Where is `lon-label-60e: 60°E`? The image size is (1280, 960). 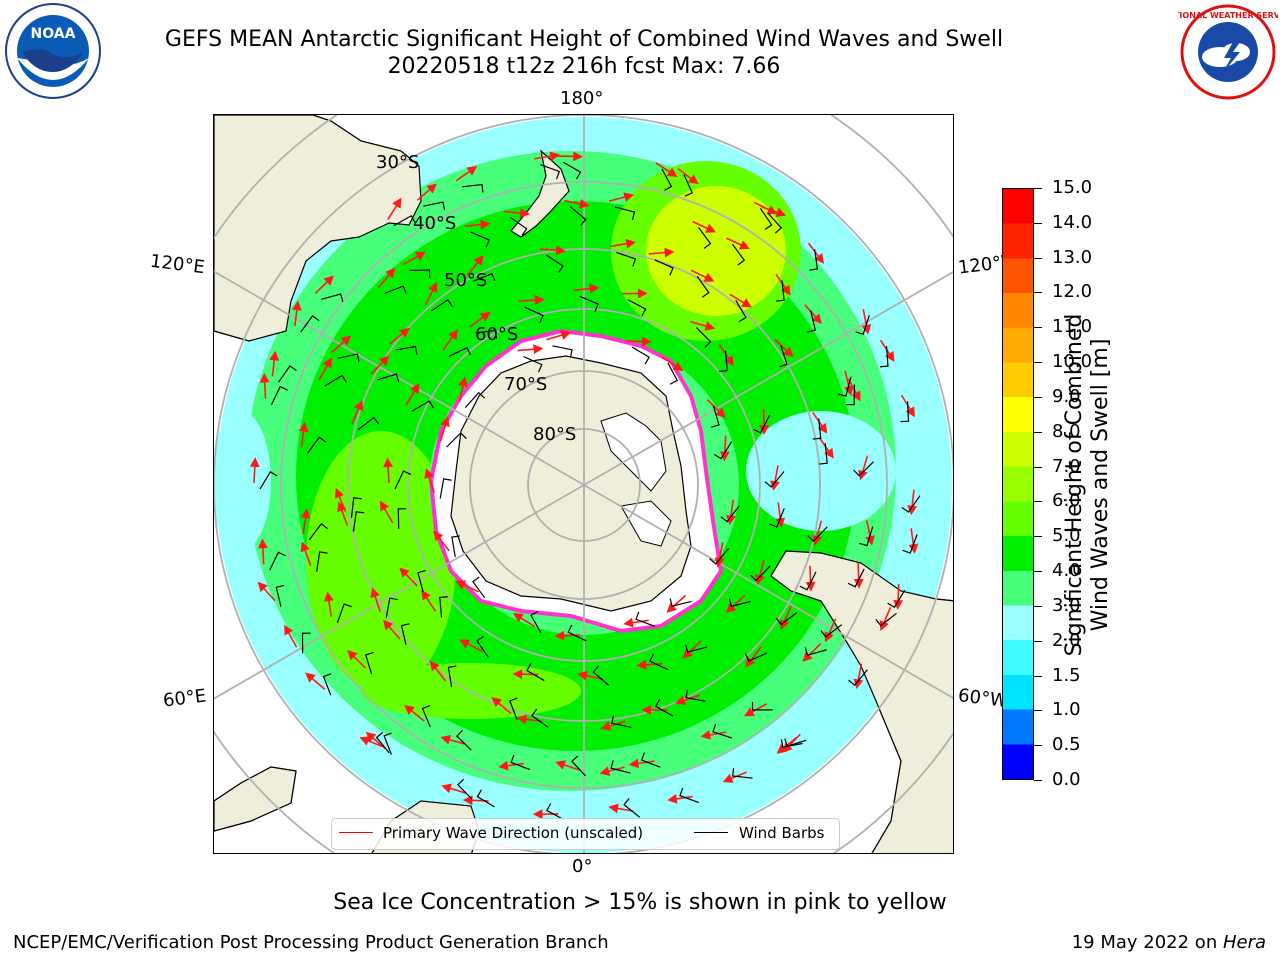 lon-label-60e: 60°E is located at coordinates (184, 698).